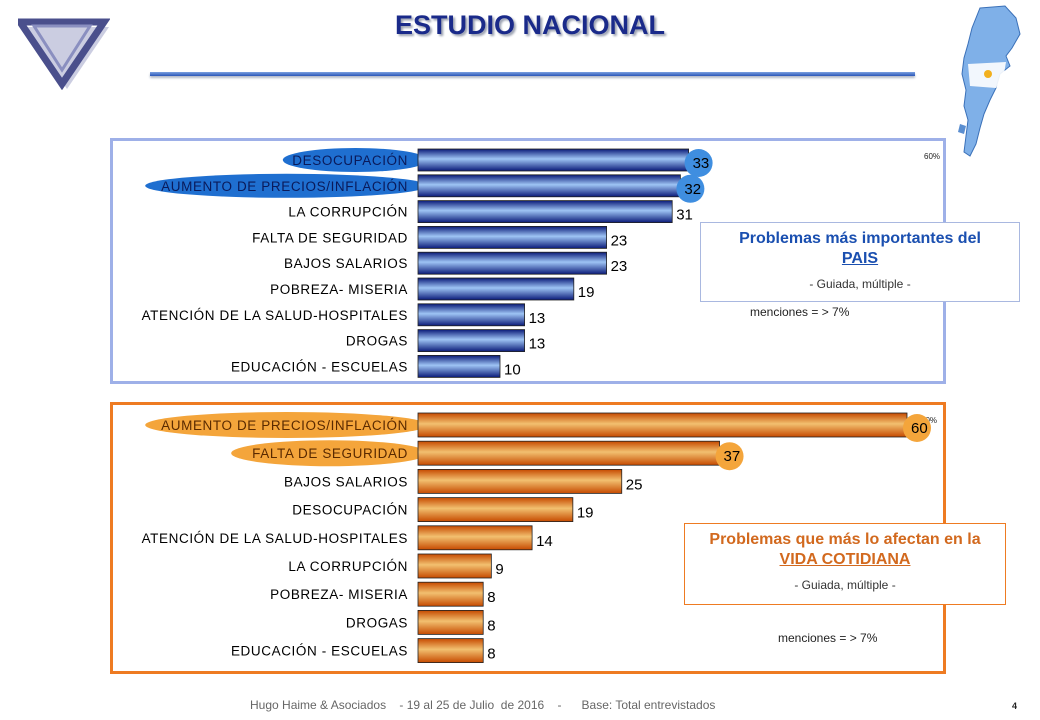 This screenshot has height=720, width=1040. I want to click on value-label-vida-falta-de-seguridad: 37, so click(732, 456).